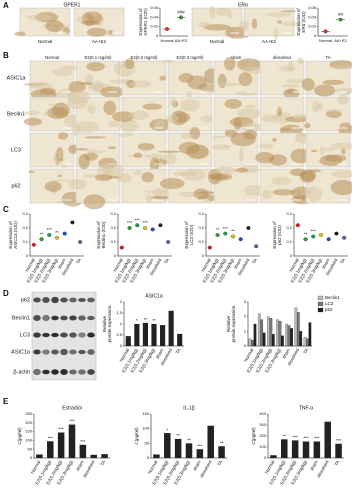  Describe the element at coordinates (245, 316) in the screenshot. I see `y-tick-label: 2` at that location.